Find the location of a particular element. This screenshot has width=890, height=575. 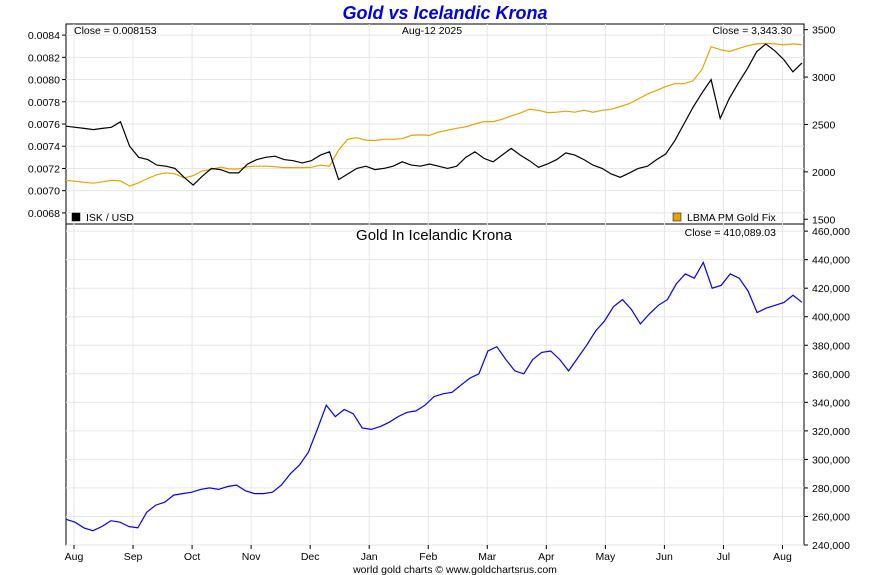

x-tick-label: Feb is located at coordinates (428, 557).